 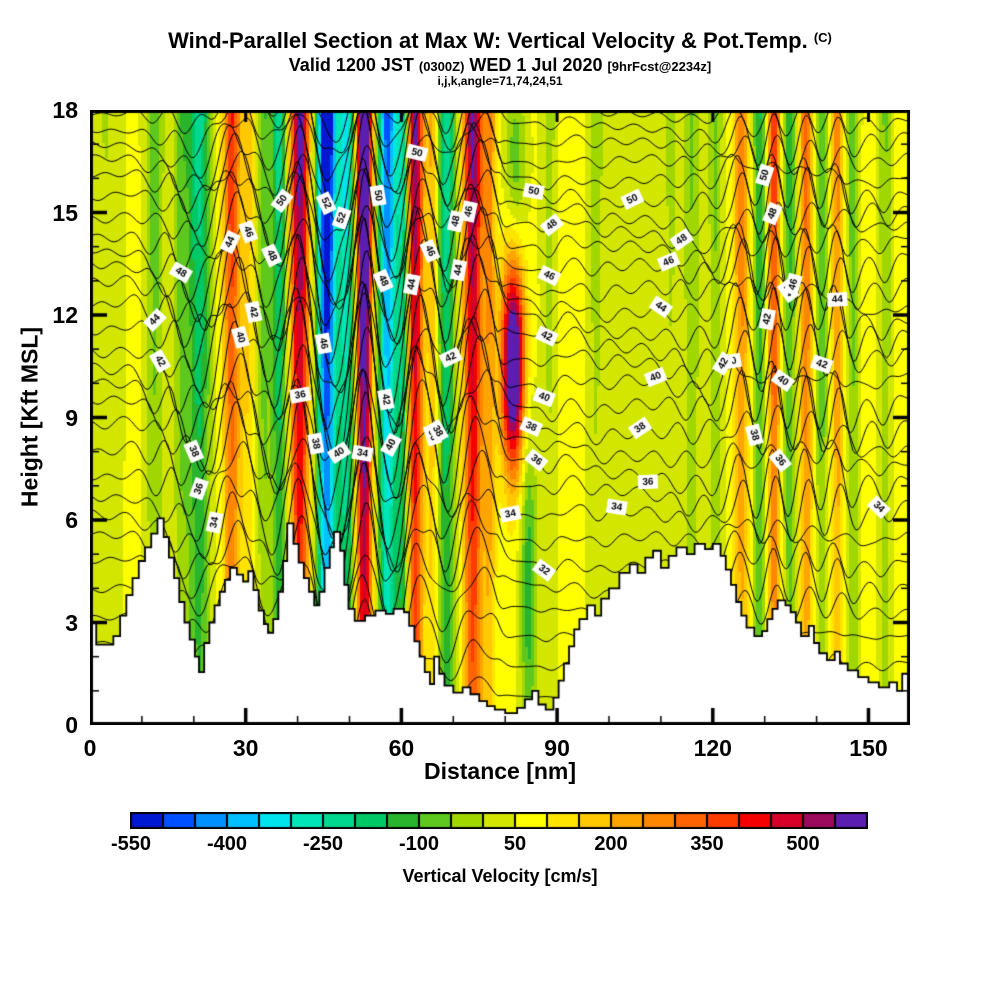 What do you see at coordinates (71, 417) in the screenshot?
I see `y-tick-label: 9` at bounding box center [71, 417].